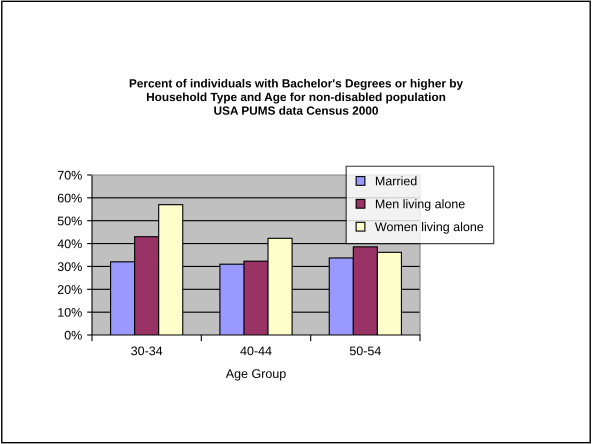 This screenshot has width=592, height=444. Describe the element at coordinates (296, 96) in the screenshot. I see `chart-title: Percent of individuals with Bachelor's Degrees or higher by Household Type and Age for non-disabled population USA PUMS data Census 2000` at that location.